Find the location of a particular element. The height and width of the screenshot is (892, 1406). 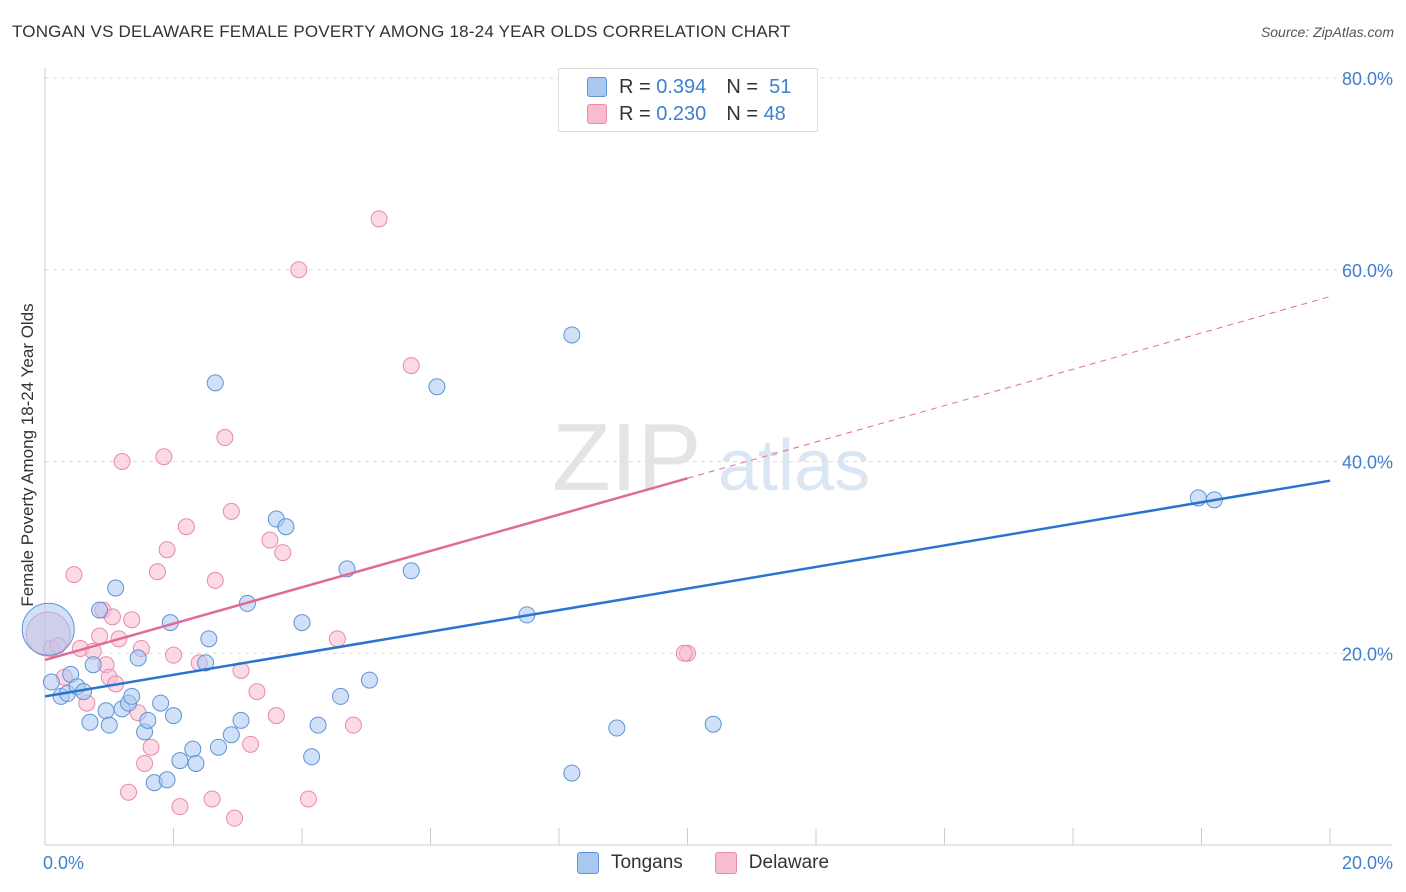

legend-row-tongans: R = 0.394 N = 51 is located at coordinates (675, 87).